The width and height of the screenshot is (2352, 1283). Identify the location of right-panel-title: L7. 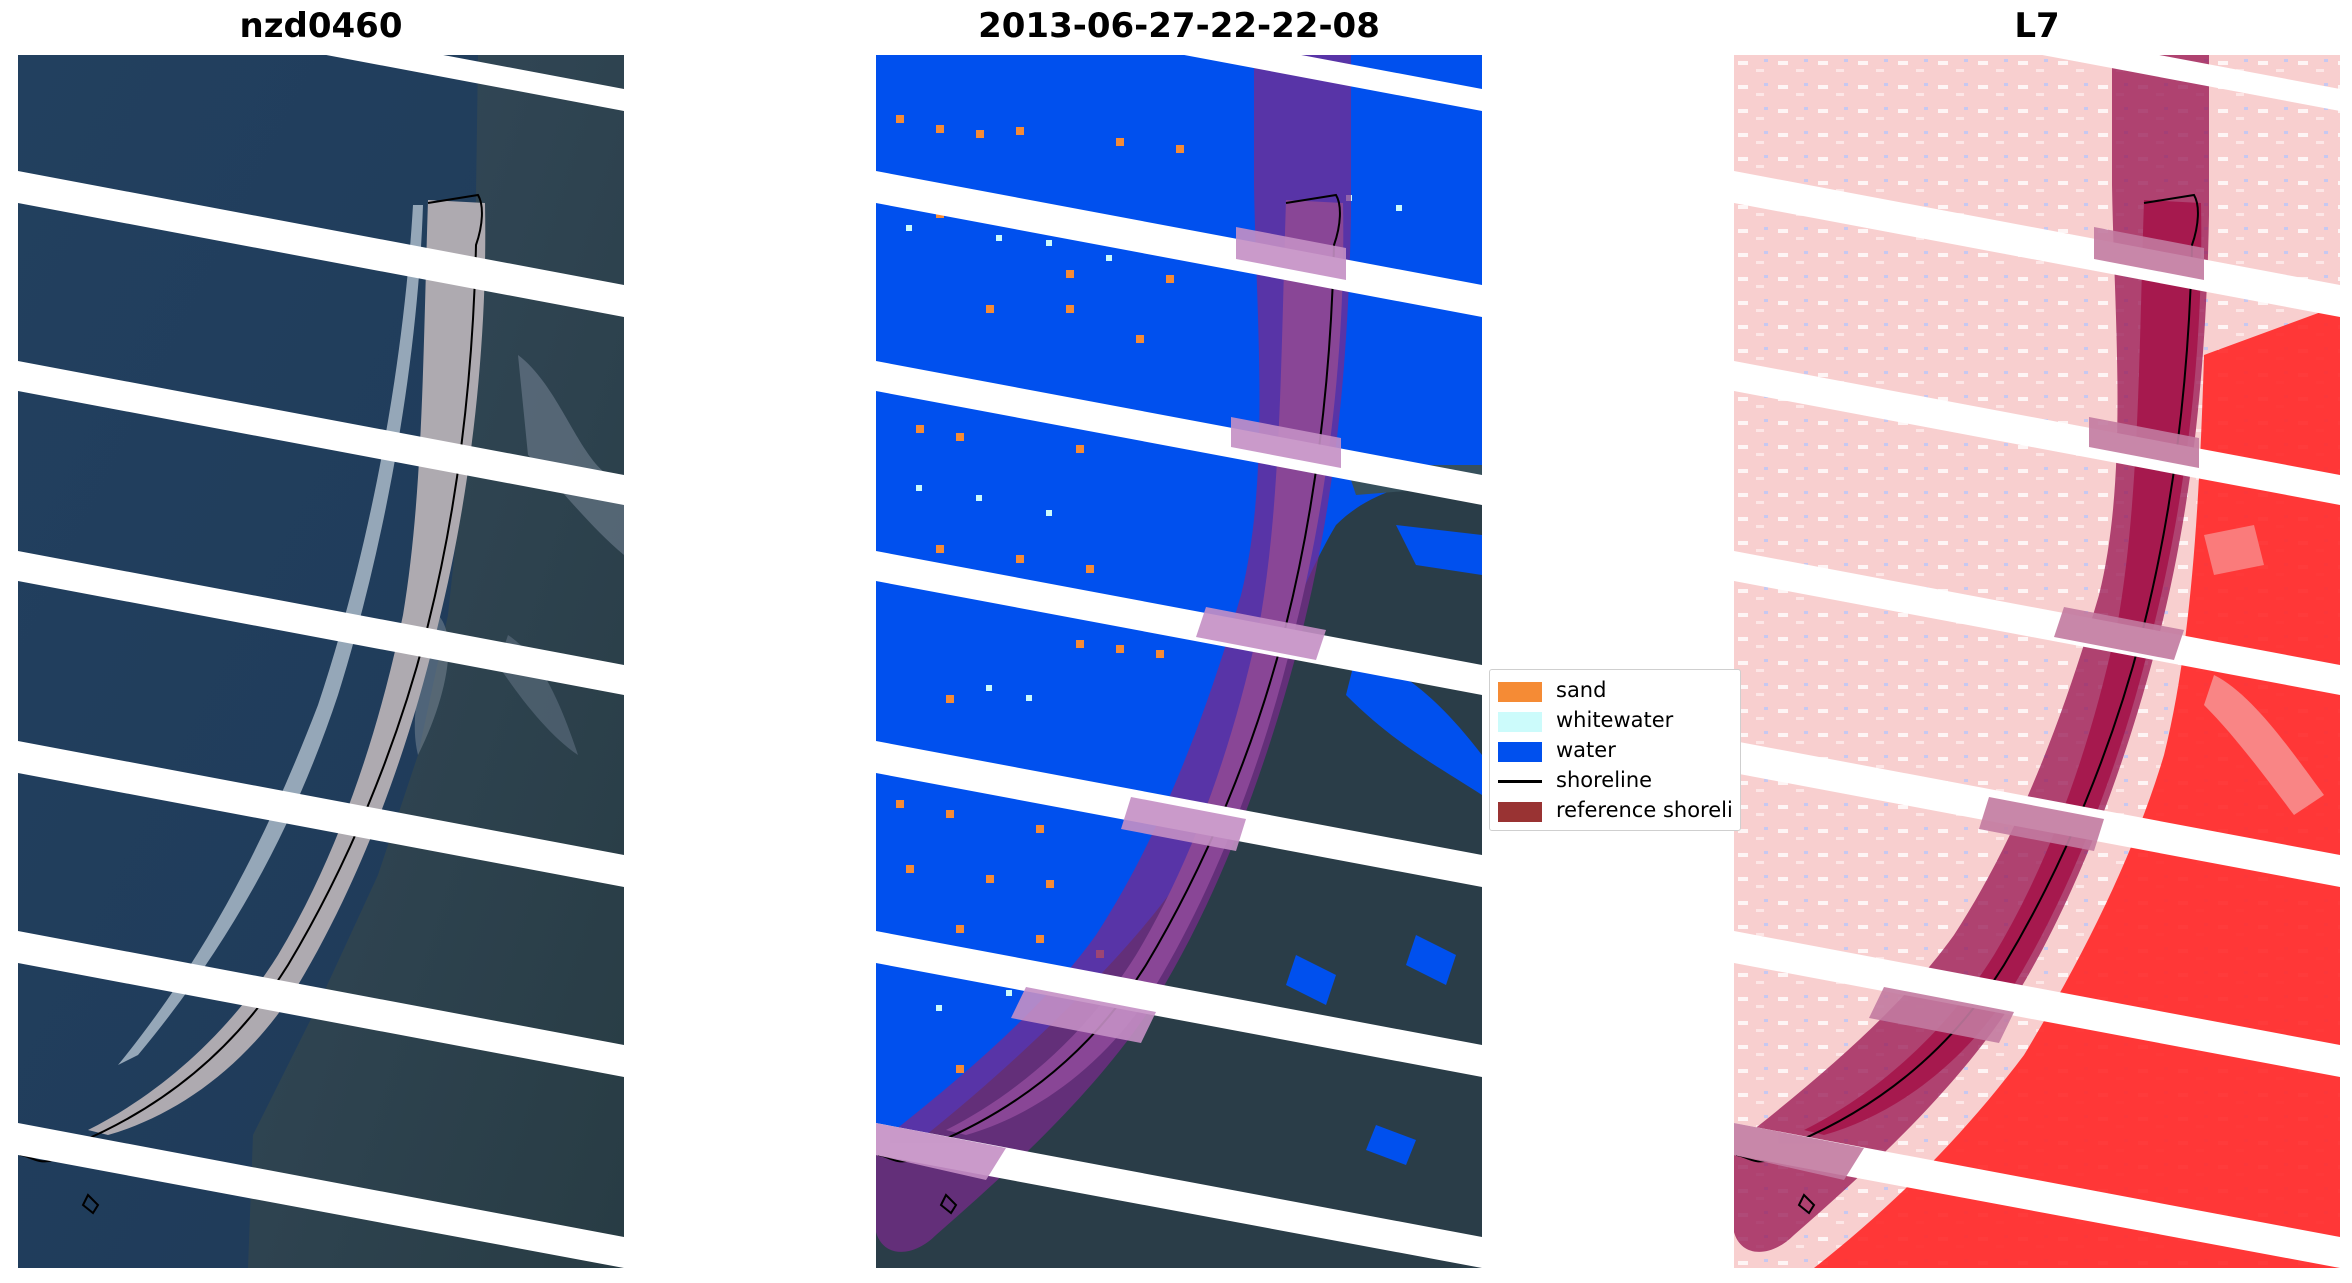
(2037, 26).